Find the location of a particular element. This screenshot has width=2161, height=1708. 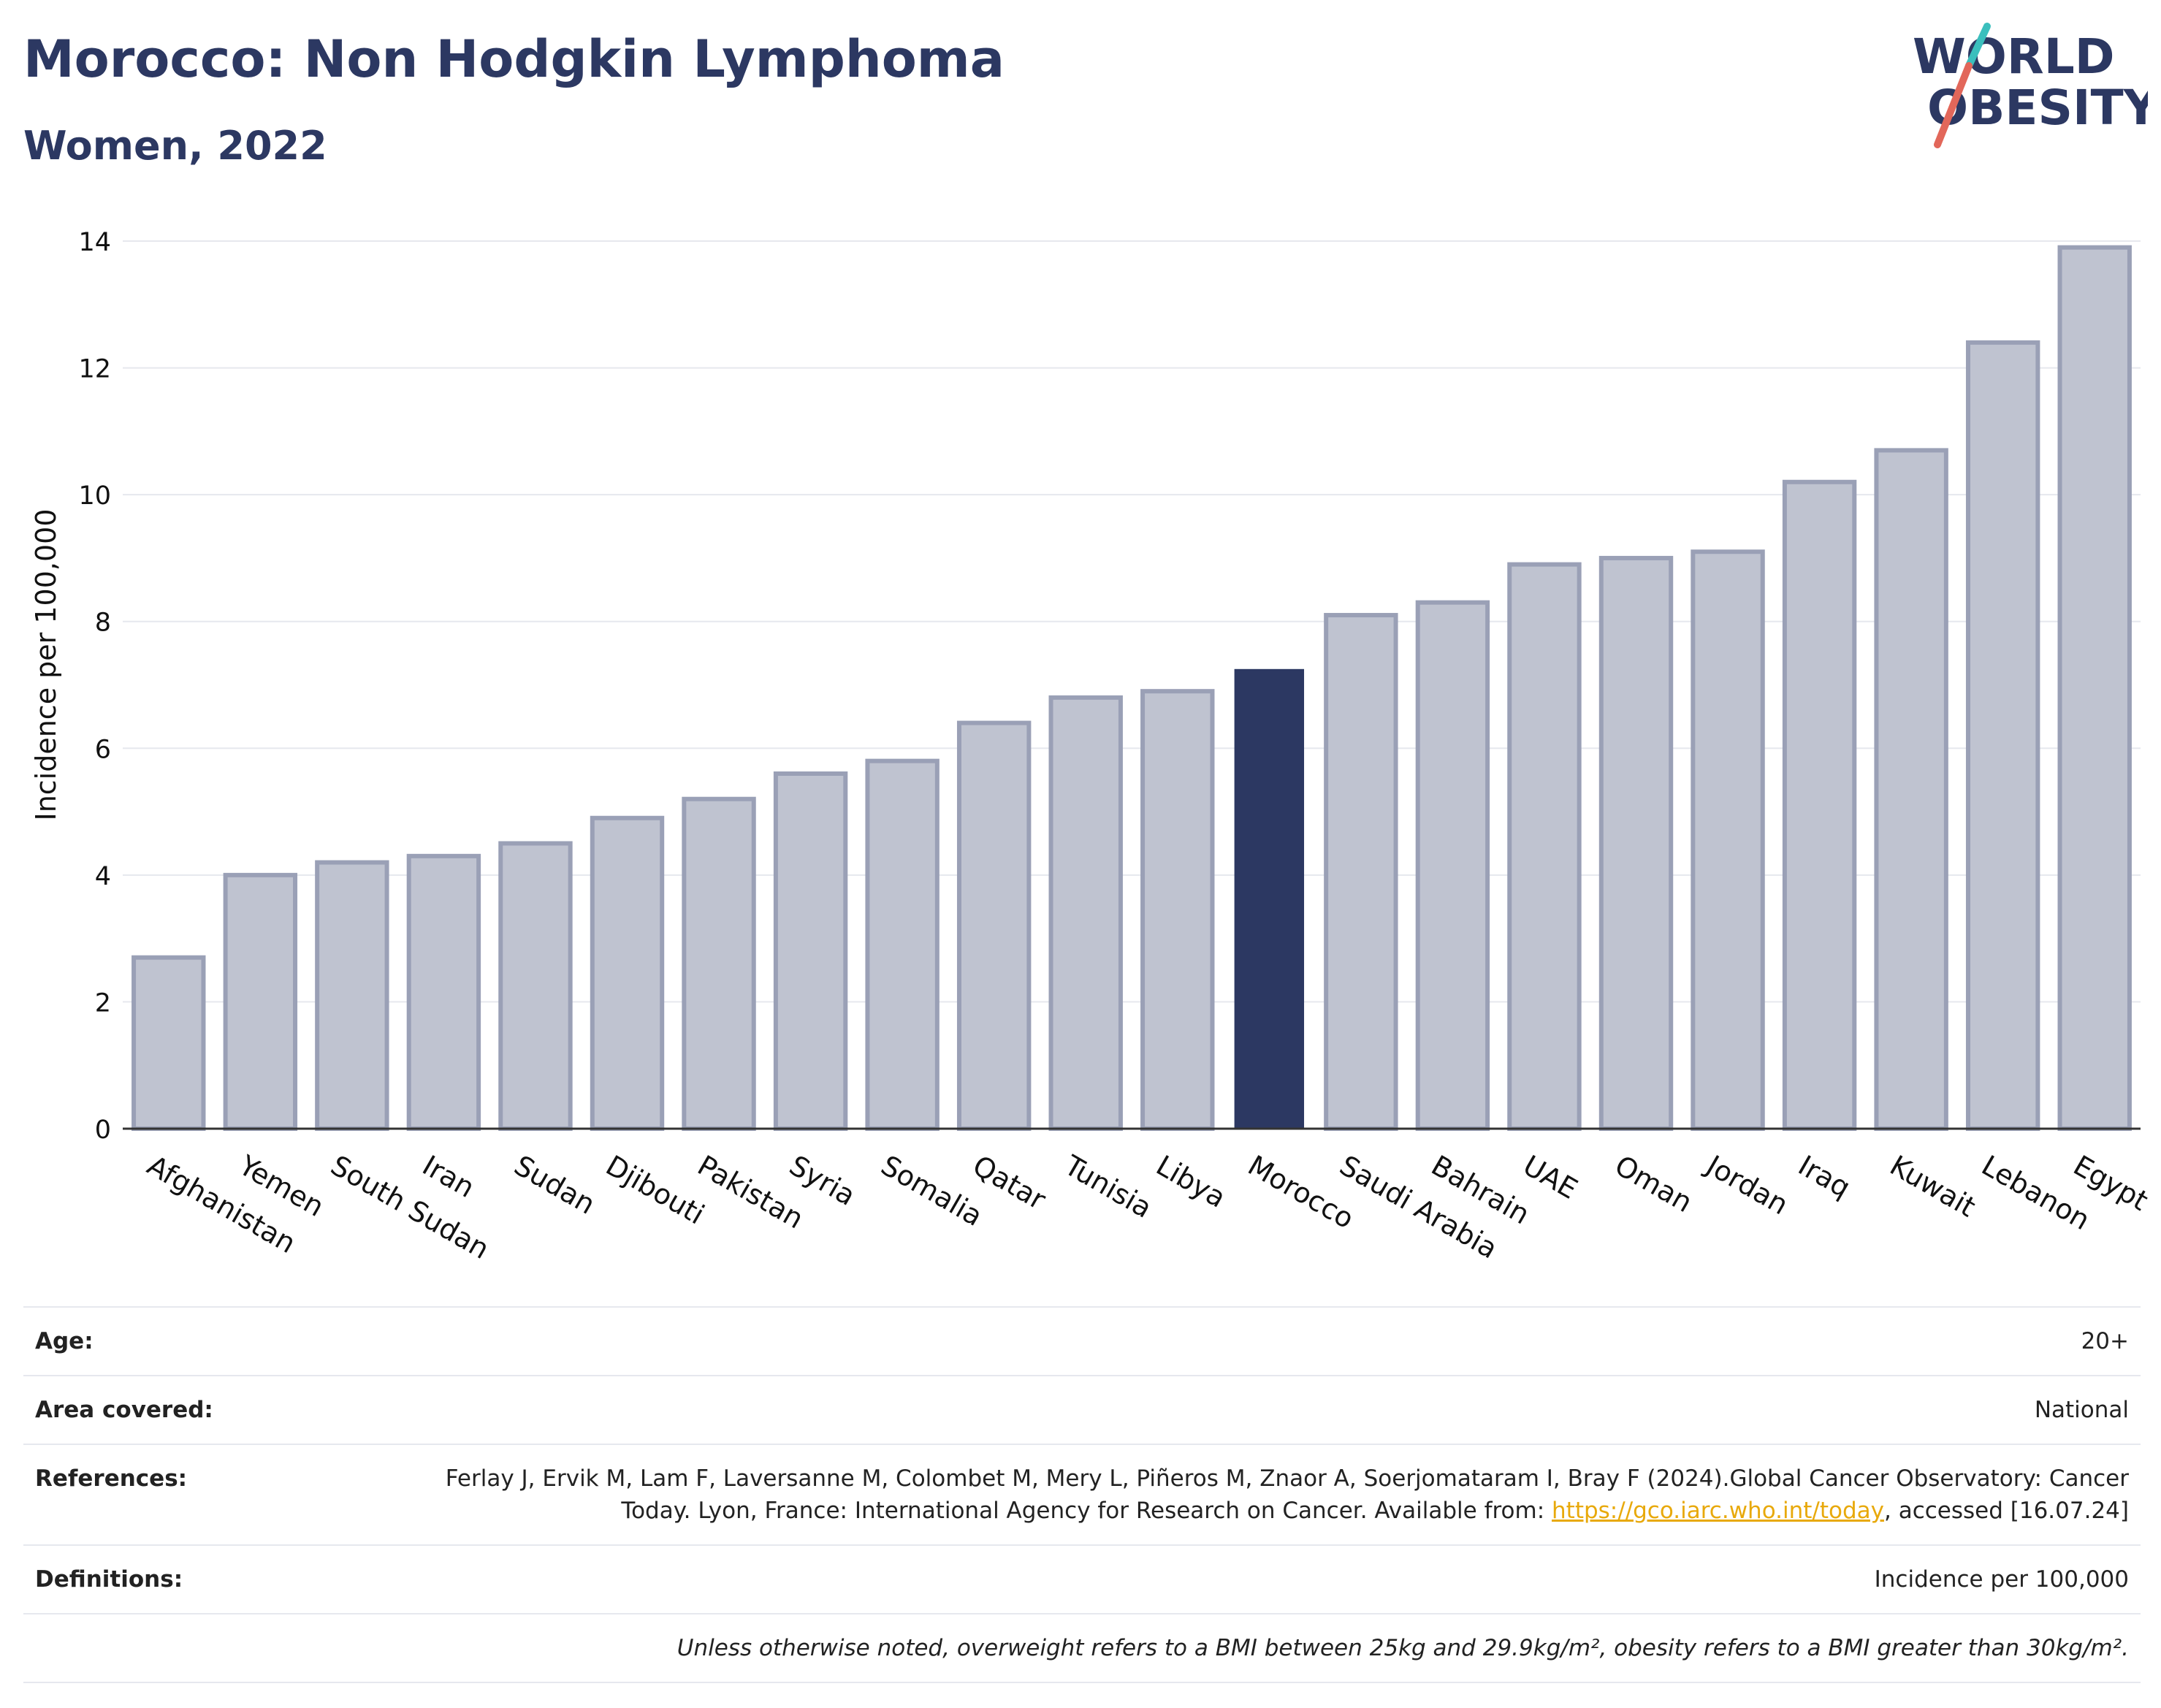

bar-south-sudan is located at coordinates (352, 995).